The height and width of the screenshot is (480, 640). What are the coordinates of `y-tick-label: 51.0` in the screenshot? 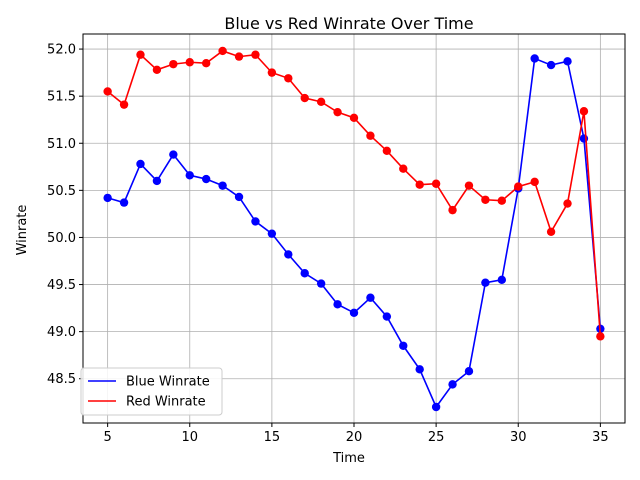 It's located at (61, 144).